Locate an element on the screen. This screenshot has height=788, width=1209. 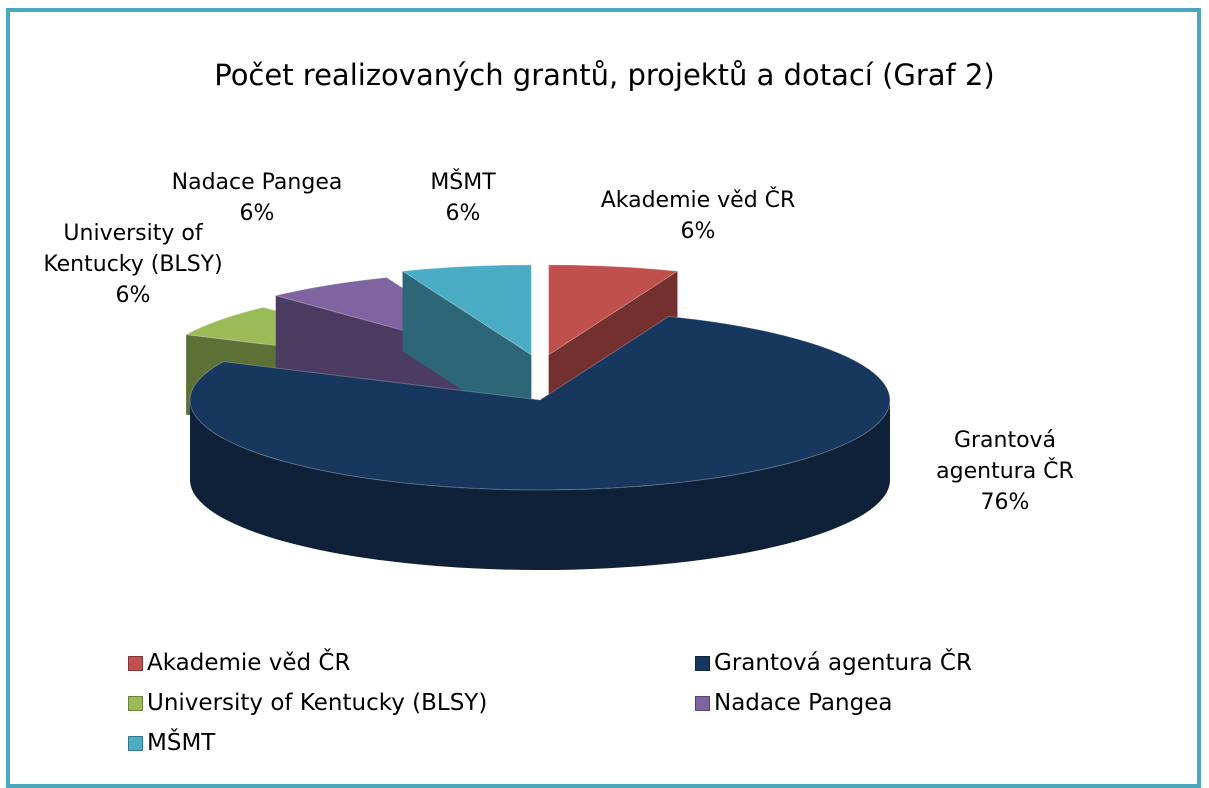
data-label-name: Grantová agentura ČR is located at coordinates (1005, 456).